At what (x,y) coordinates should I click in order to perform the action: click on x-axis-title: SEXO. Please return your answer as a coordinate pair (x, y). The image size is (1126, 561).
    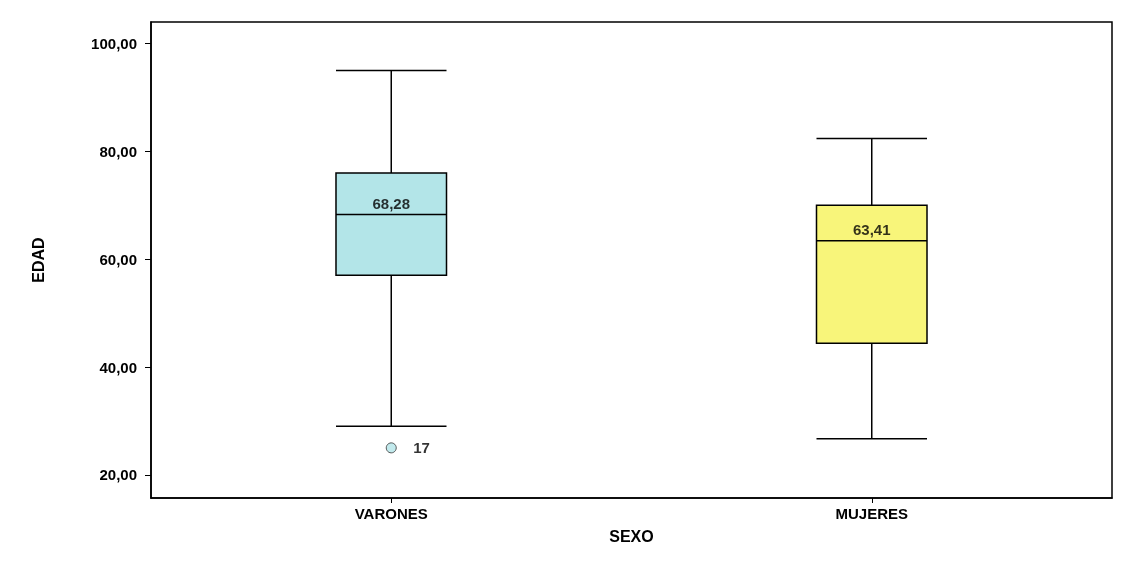
    Looking at the image, I should click on (631, 536).